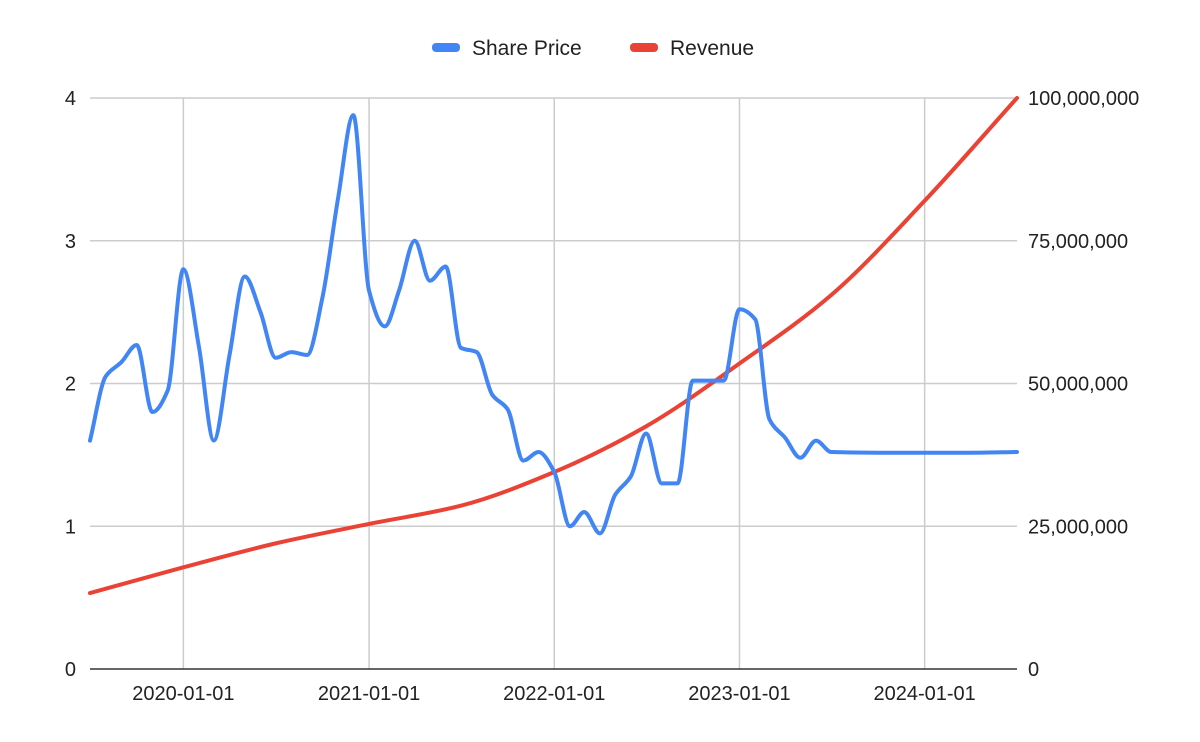  I want to click on legend-swatch-share-price, so click(446, 47).